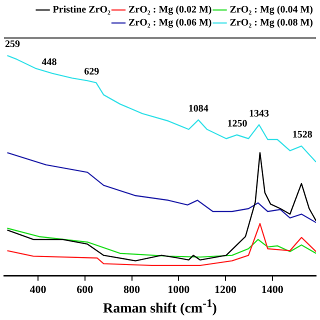  I want to click on annotation: 259, so click(12, 44).